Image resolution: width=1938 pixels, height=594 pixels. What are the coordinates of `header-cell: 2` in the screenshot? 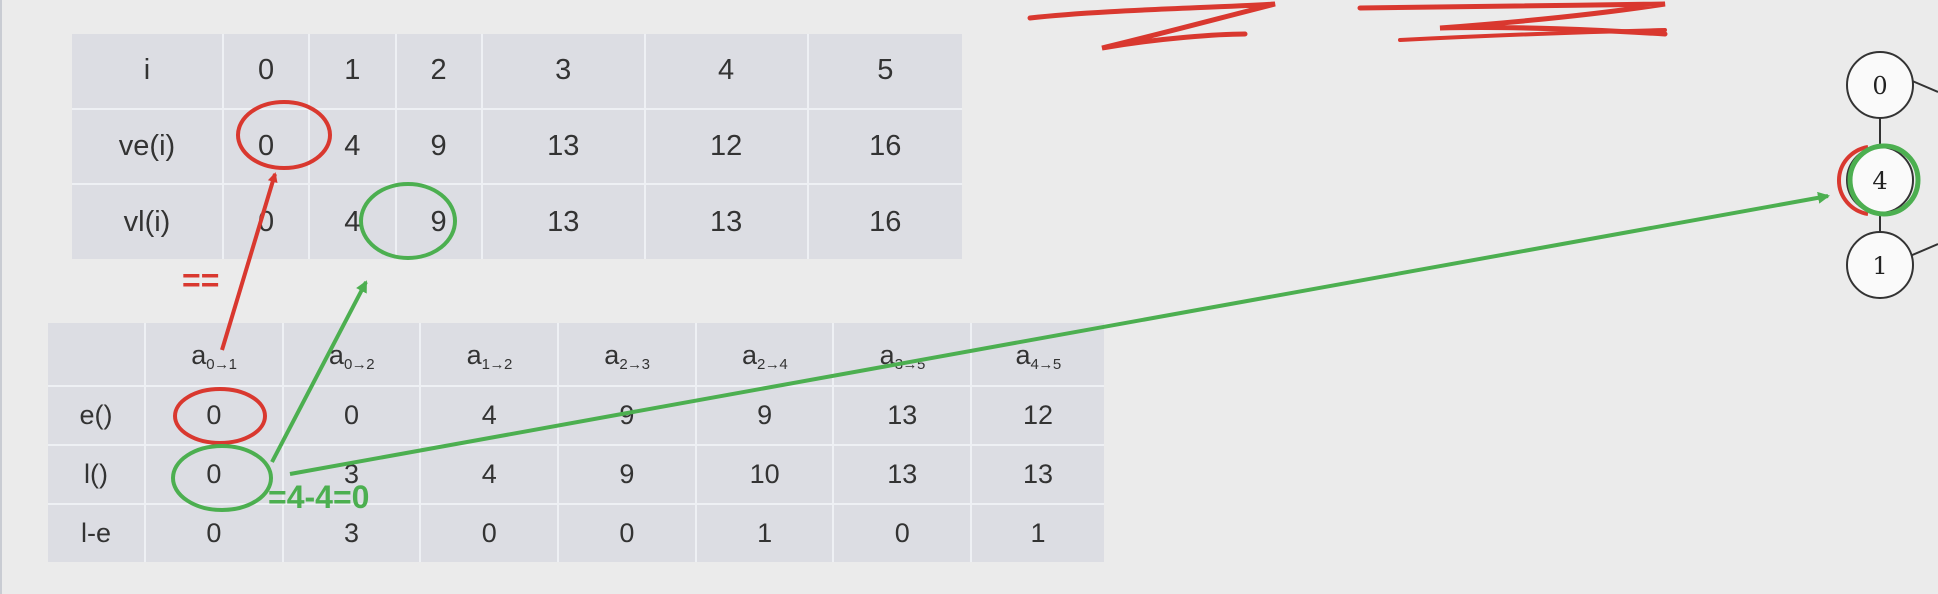 It's located at (439, 72).